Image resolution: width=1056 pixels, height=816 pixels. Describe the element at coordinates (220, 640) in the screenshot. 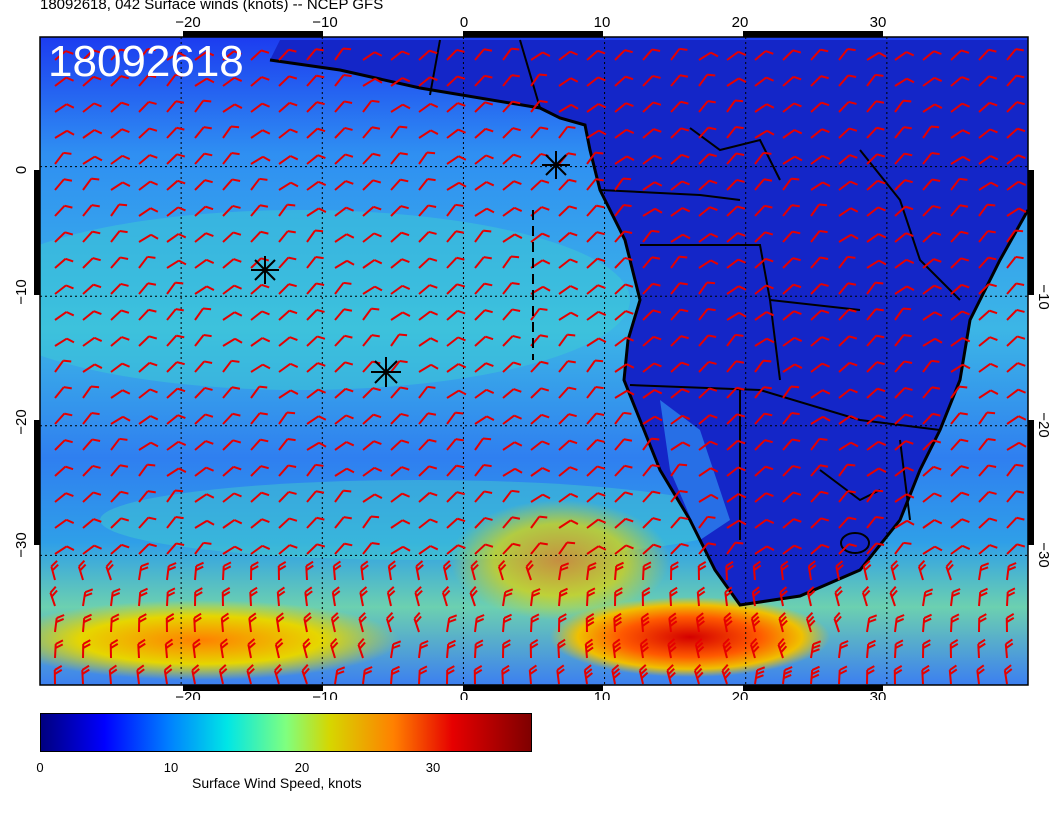

I see `yellow-wind-band` at that location.